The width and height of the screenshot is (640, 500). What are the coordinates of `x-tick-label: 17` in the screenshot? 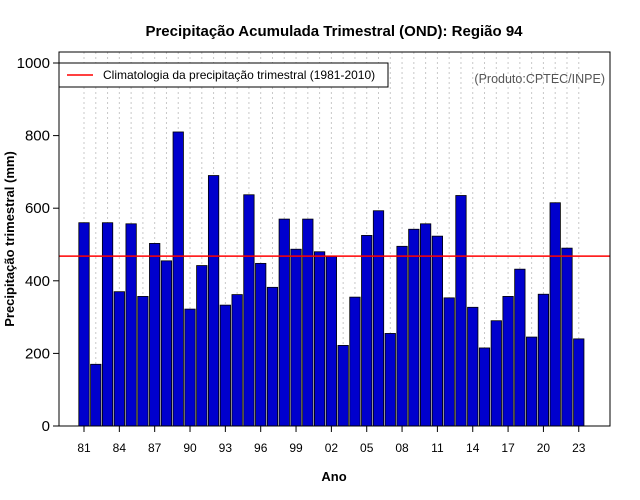 It's located at (508, 448).